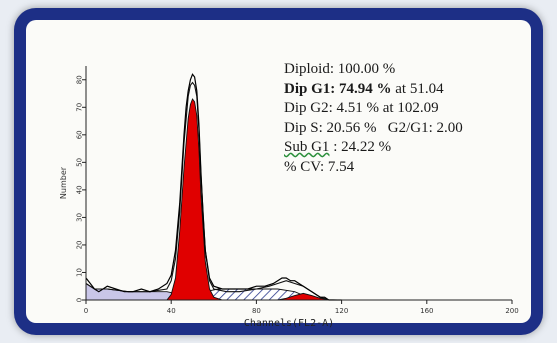 This screenshot has width=557, height=343. What do you see at coordinates (80, 162) in the screenshot?
I see `y-tick-label: 50` at bounding box center [80, 162].